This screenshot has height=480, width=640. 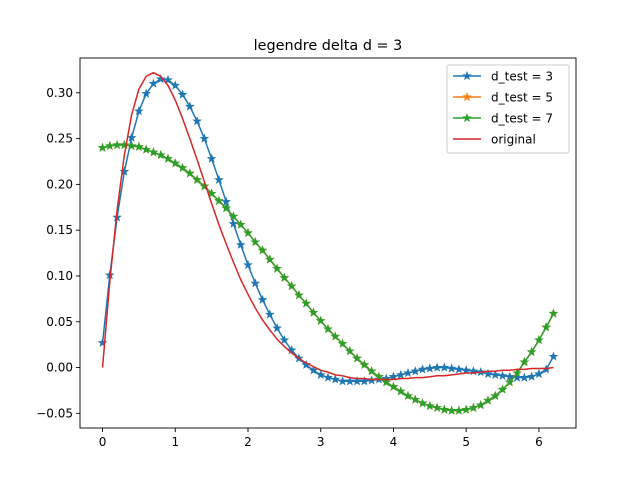 I want to click on legend-item: original, so click(x=494, y=140).